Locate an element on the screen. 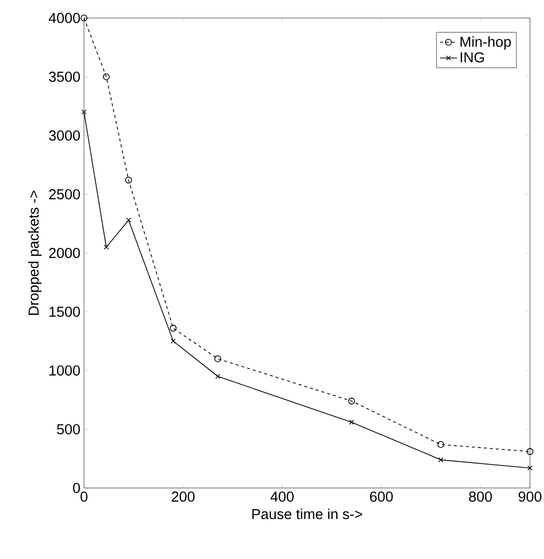 The width and height of the screenshot is (544, 559). x-tick-label: 600 is located at coordinates (381, 497).